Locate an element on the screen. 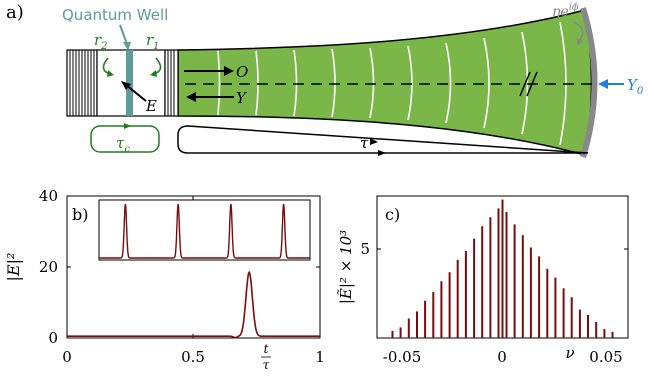 This screenshot has height=381, width=650. series-b-line is located at coordinates (193, 304).